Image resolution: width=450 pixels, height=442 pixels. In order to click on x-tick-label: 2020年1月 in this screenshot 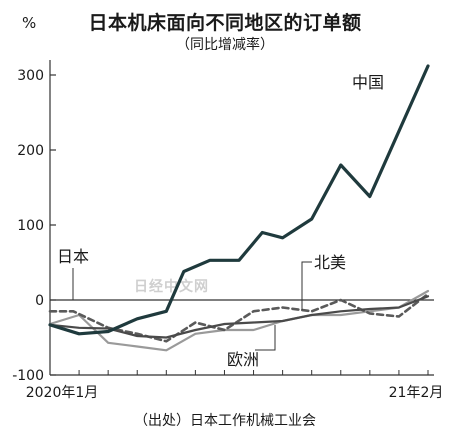, I will do `click(62, 393)`.